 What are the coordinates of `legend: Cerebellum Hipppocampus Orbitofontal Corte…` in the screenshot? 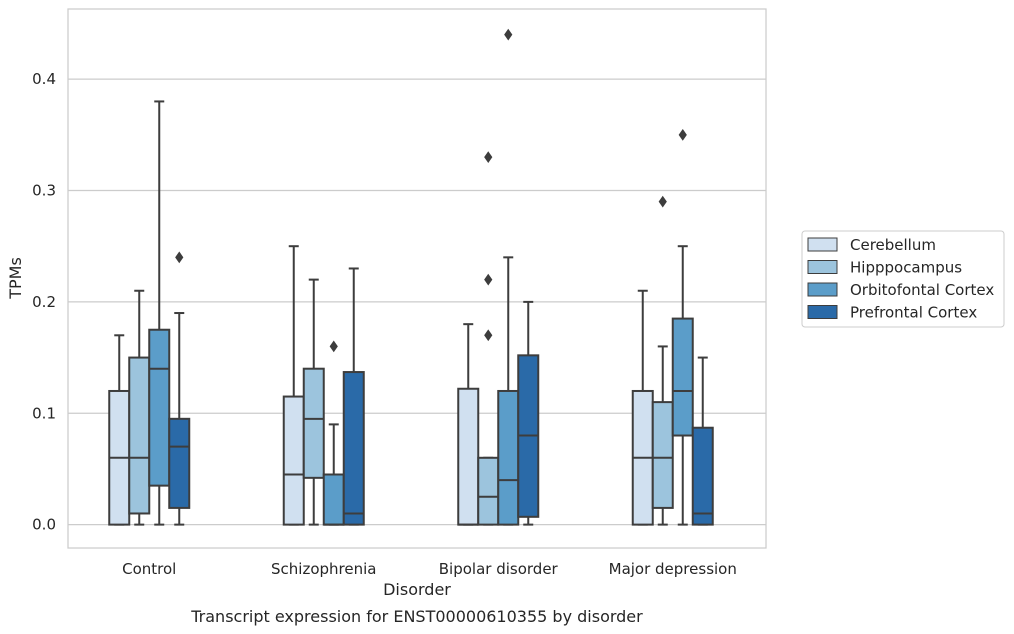 It's located at (903, 279).